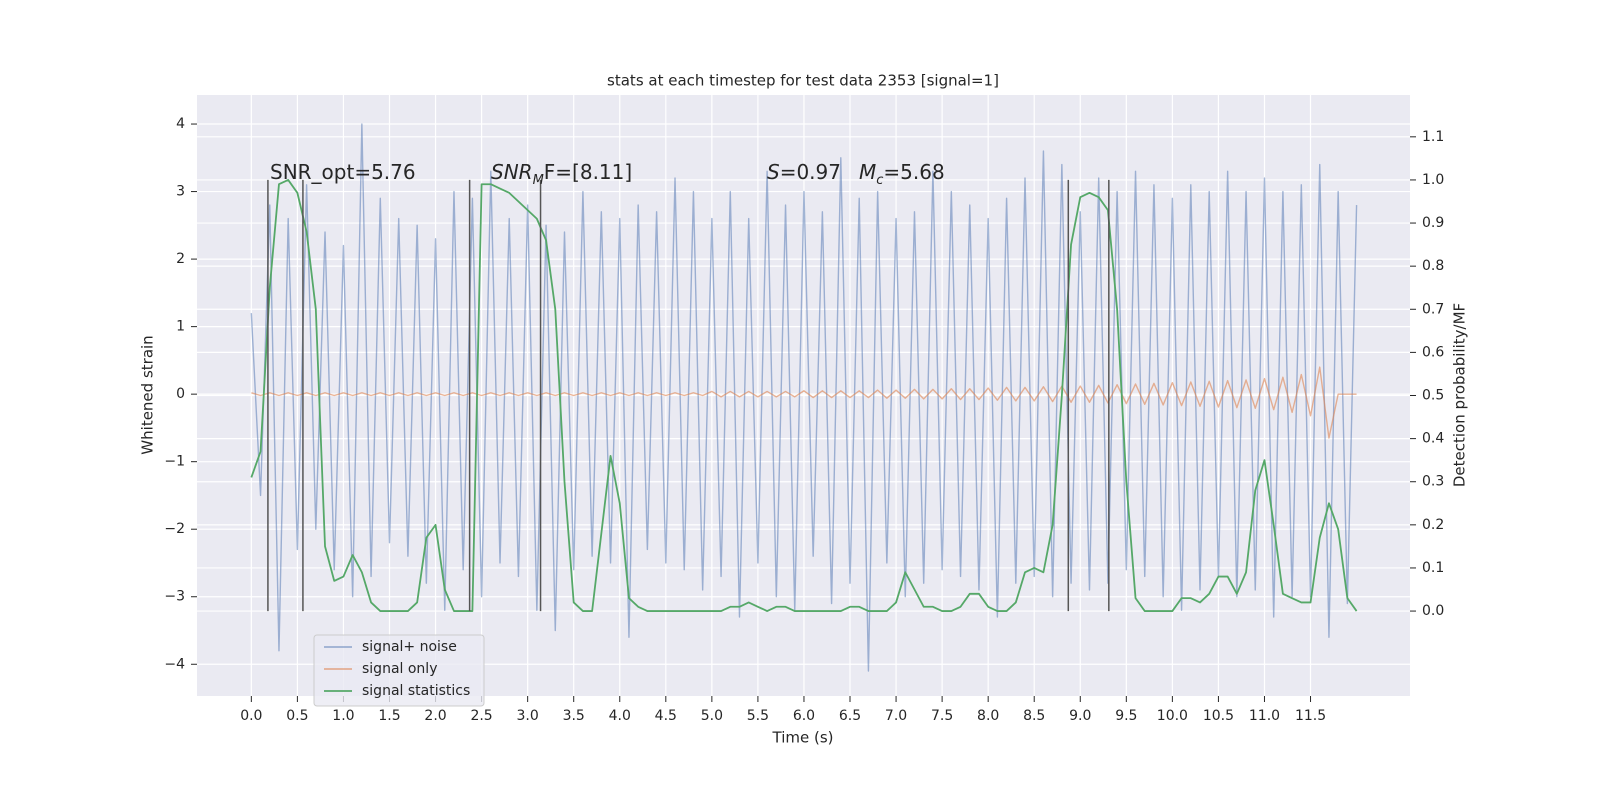  I want to click on x-axis-label: Time (s), so click(803, 738).